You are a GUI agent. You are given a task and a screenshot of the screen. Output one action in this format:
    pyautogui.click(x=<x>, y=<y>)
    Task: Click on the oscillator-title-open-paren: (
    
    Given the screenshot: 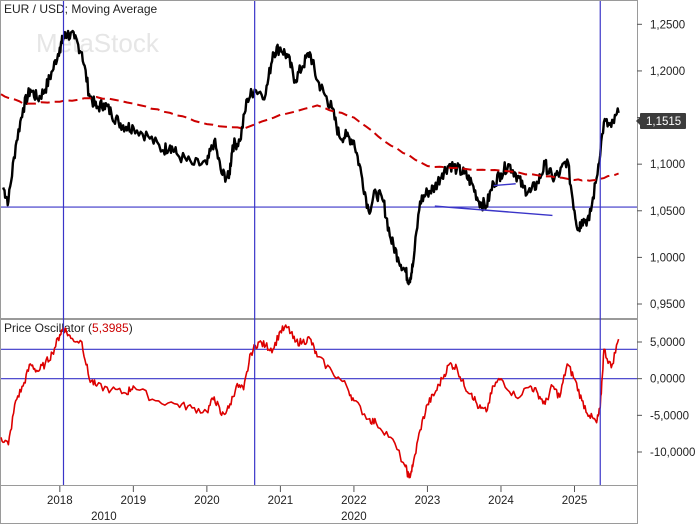 What is the action you would take?
    pyautogui.click(x=90, y=328)
    